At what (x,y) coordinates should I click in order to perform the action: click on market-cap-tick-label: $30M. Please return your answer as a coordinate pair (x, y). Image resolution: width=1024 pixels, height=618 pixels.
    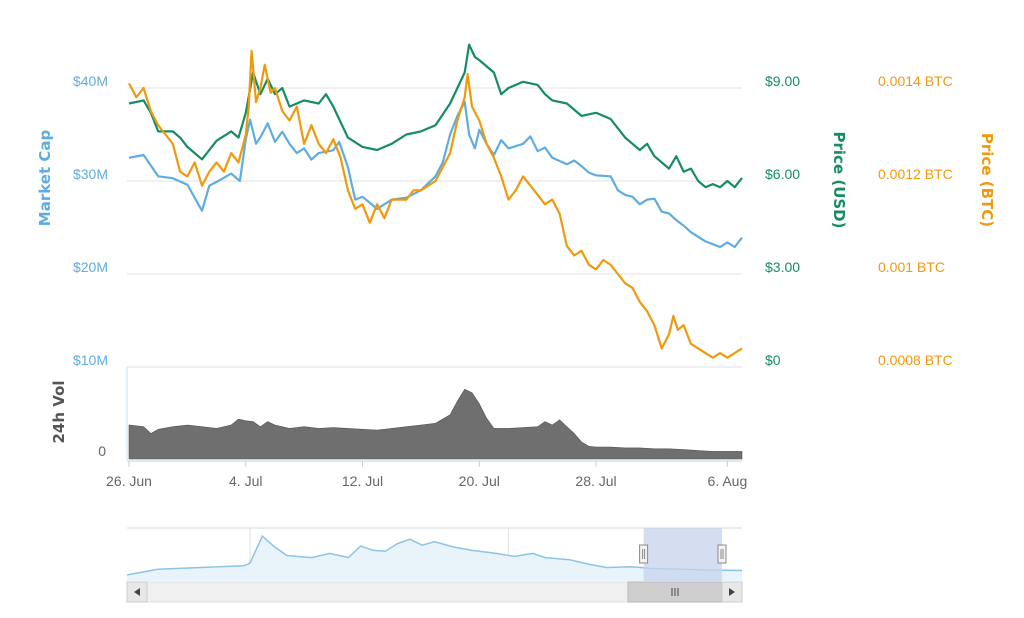
    Looking at the image, I should click on (90, 174).